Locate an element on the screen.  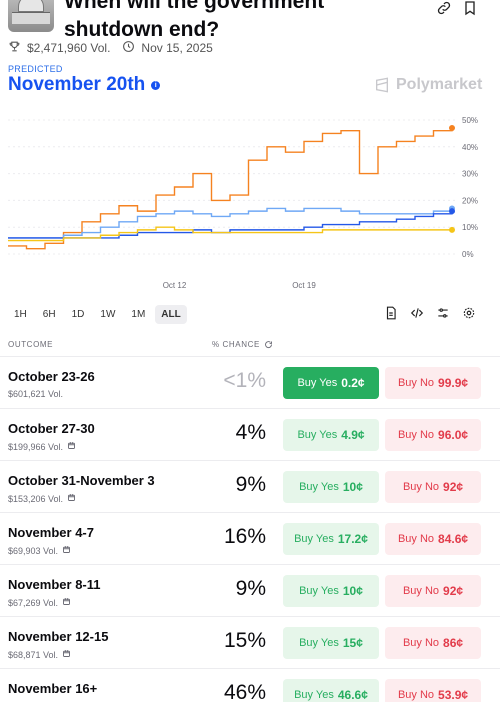
predicted-outcome-text: November 20th is located at coordinates (77, 84).